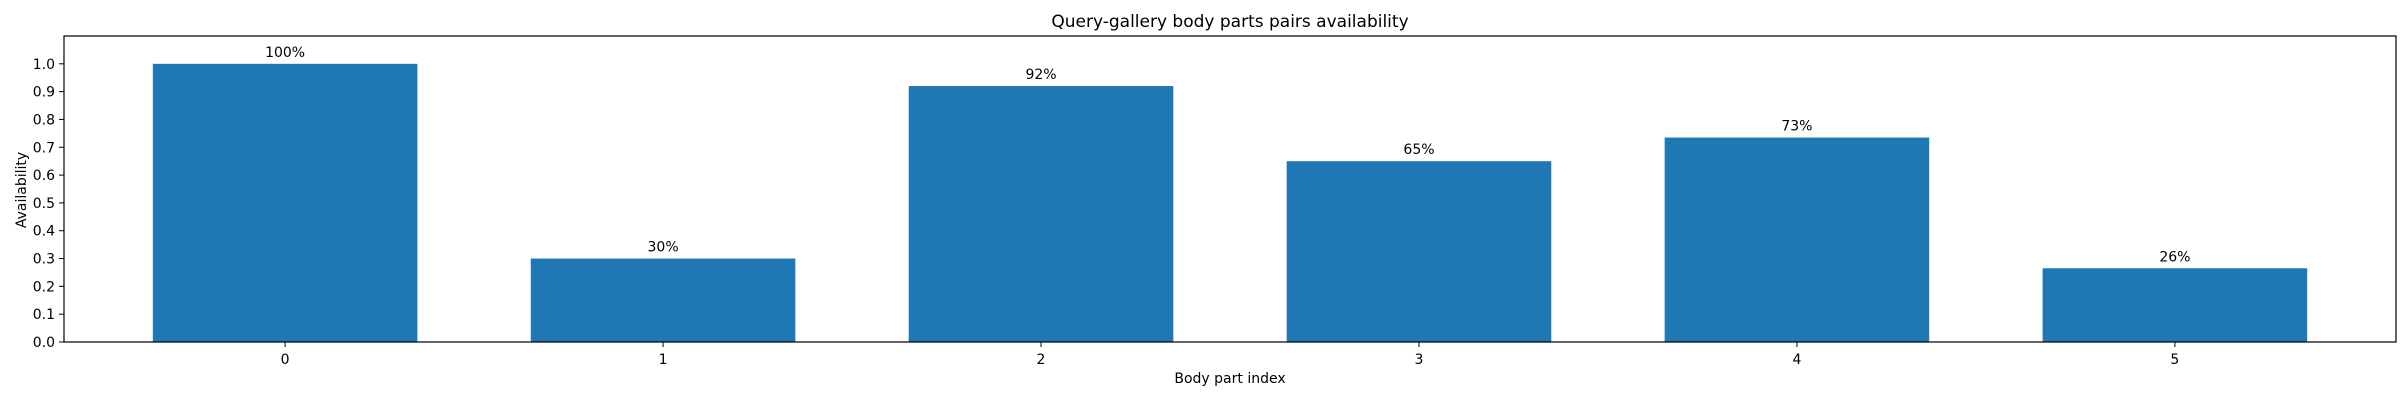 Image resolution: width=2400 pixels, height=400 pixels. What do you see at coordinates (44, 260) in the screenshot?
I see `y-tick-label: 0.3` at bounding box center [44, 260].